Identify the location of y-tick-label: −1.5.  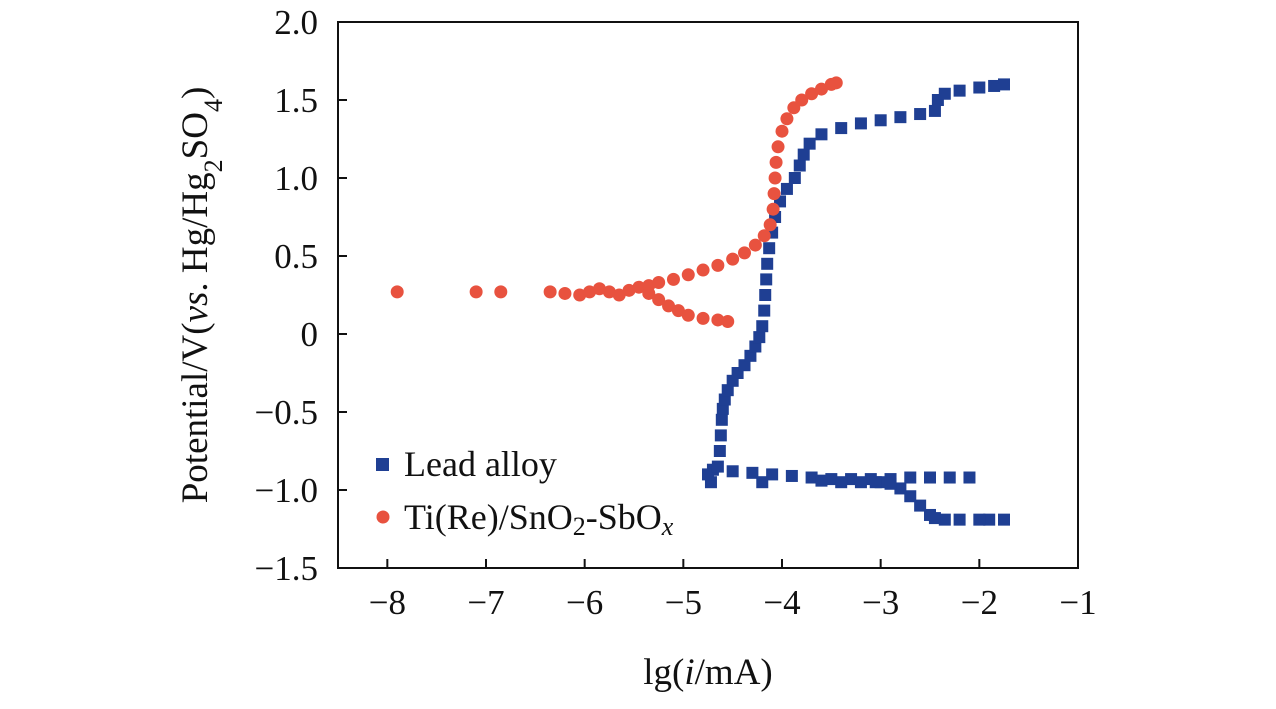
(287, 568).